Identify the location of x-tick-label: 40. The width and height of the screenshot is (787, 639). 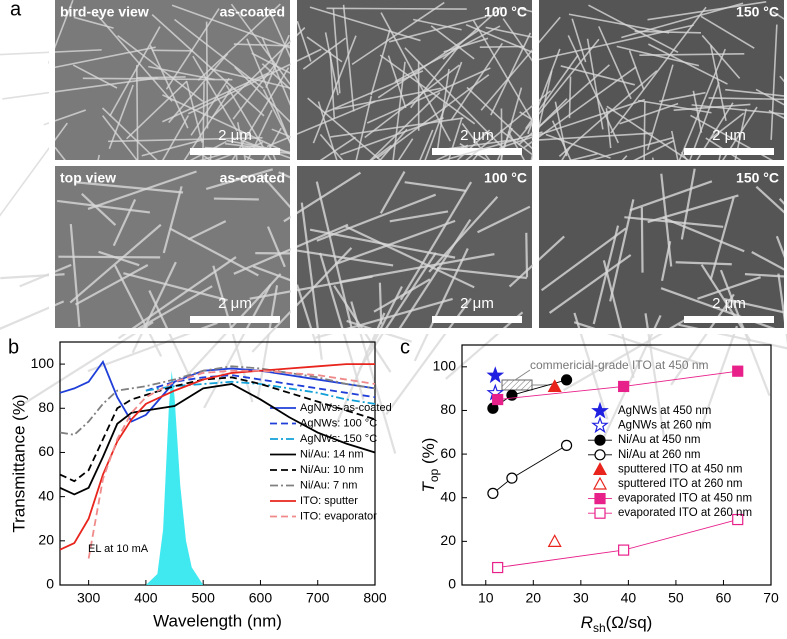
(629, 598).